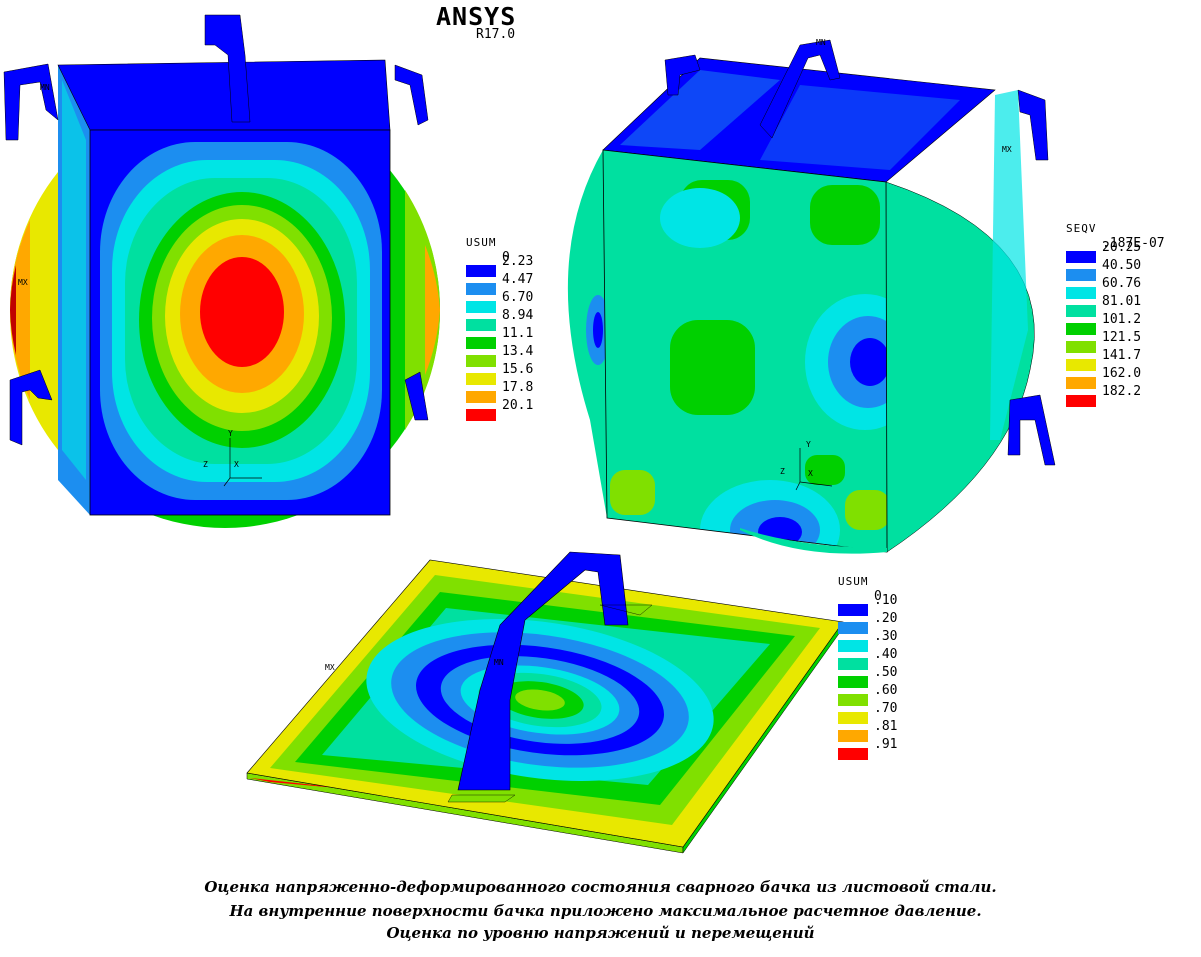 Image resolution: width=1201 pixels, height=957 pixels. I want to click on ansys-brand: ANSYS, so click(476, 16).